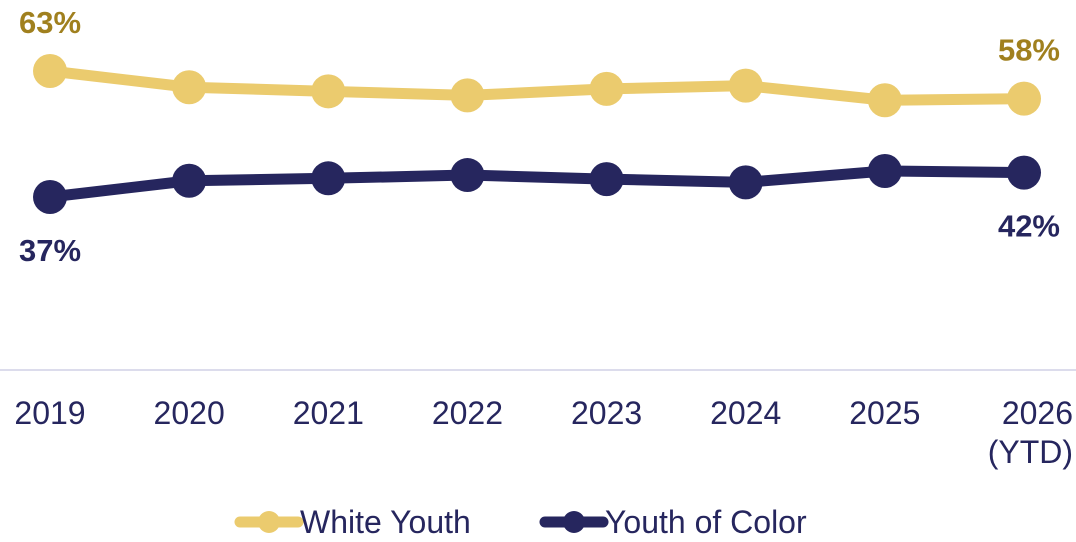 This screenshot has width=1076, height=542. What do you see at coordinates (884, 413) in the screenshot?
I see `x-tick-label-6: 2025` at bounding box center [884, 413].